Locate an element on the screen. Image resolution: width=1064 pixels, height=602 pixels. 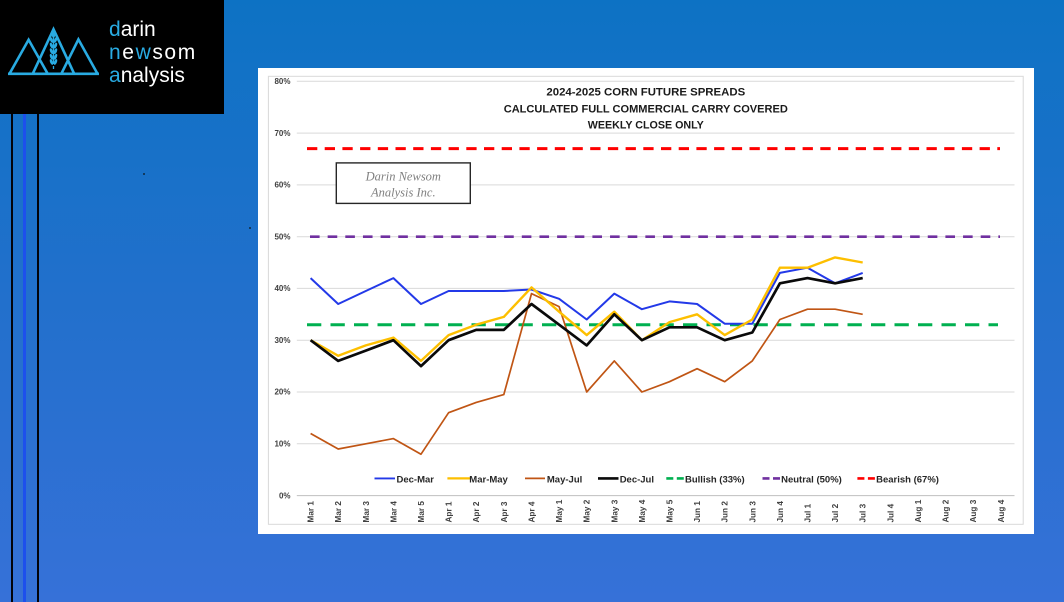
svg-text: 2024-2025 CORN FUTURE SPREADS is located at coordinates (645, 93).